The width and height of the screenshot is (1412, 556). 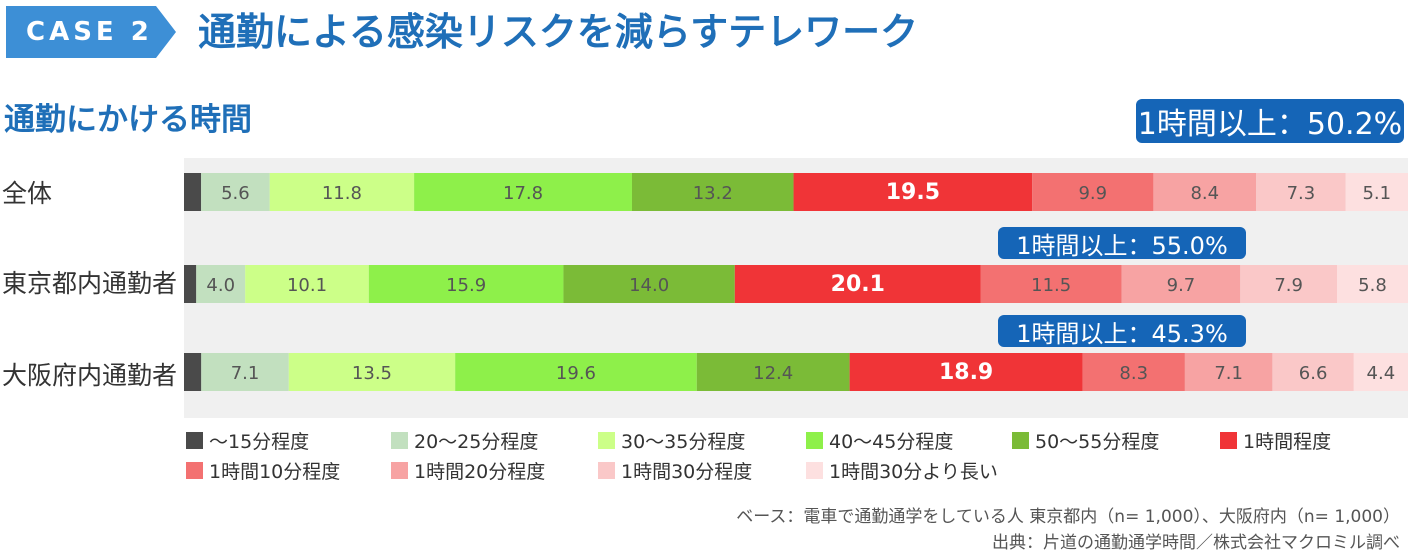 I want to click on legend-item: 1時間程度, so click(x=1275, y=440).